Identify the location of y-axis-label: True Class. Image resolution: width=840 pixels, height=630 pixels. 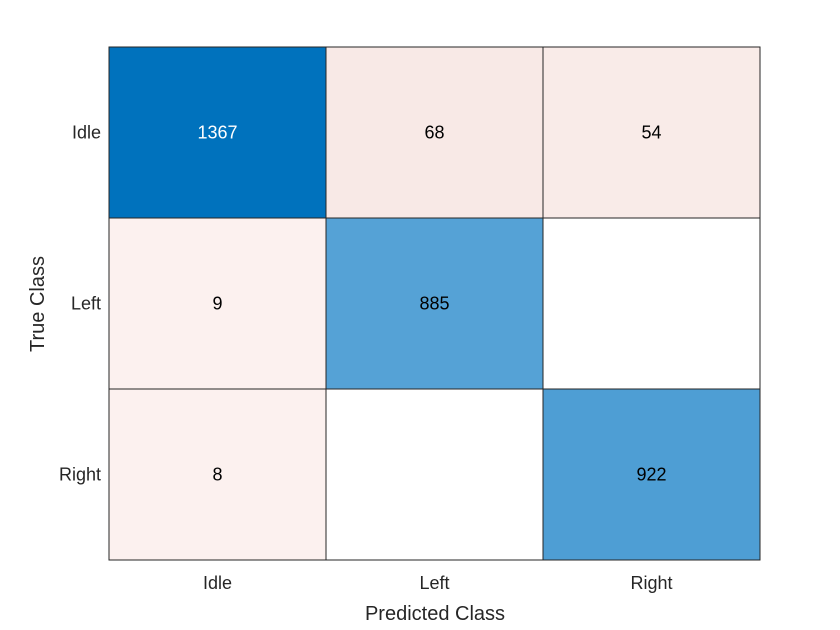
(38, 304).